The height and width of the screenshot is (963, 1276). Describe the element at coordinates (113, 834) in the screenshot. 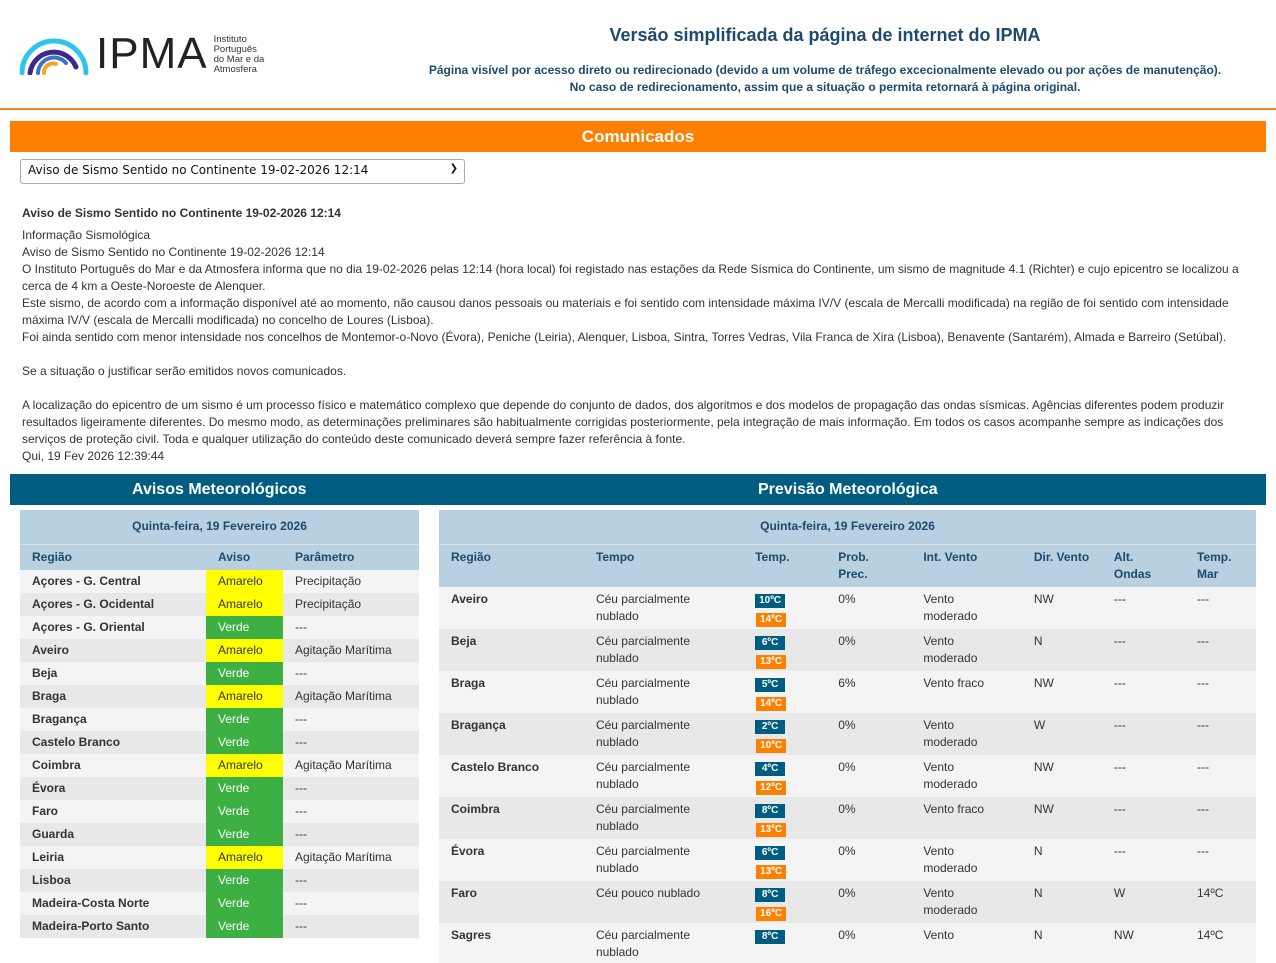

I see `regiao-cell: Guarda` at that location.